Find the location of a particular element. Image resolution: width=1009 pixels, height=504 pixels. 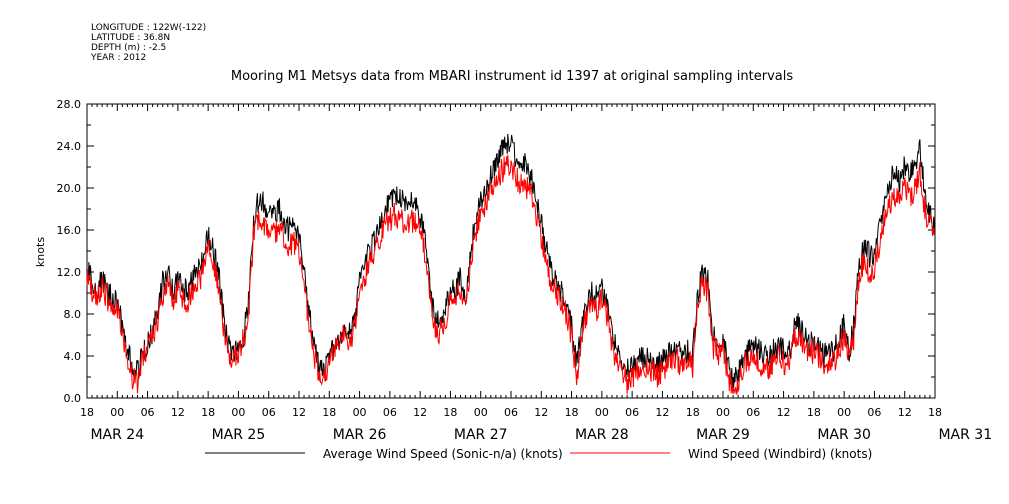

meta-year: YEAR : 2012 is located at coordinates (118, 58).